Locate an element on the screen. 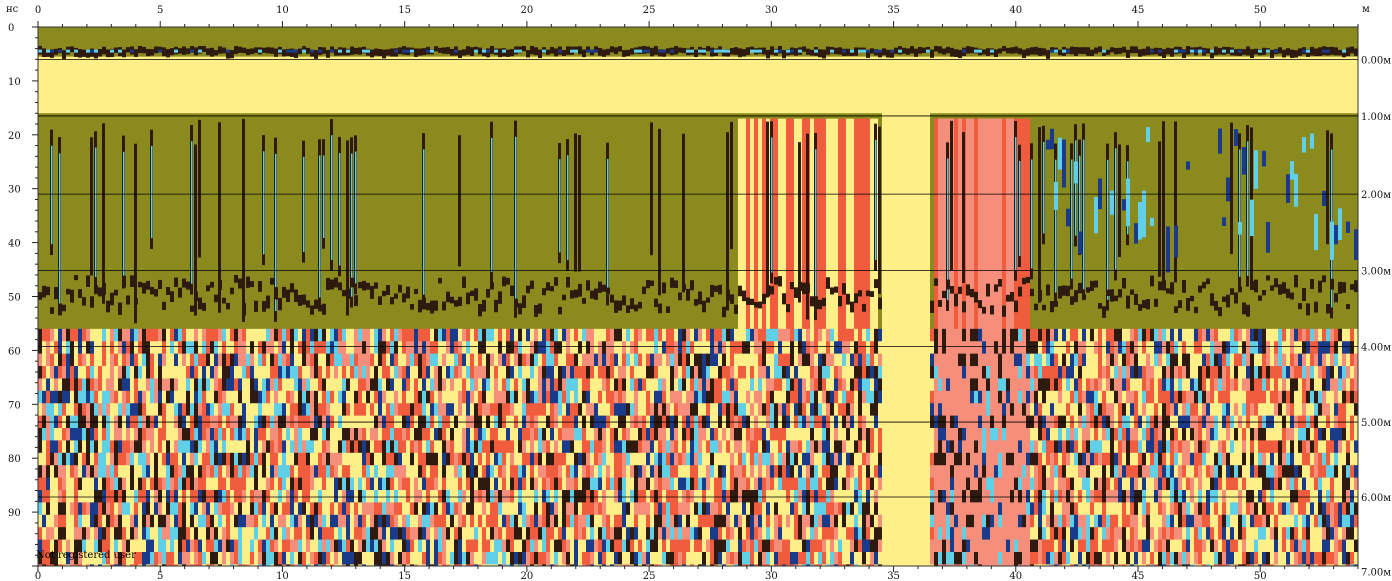 The height and width of the screenshot is (581, 1392). surface-reflection-light is located at coordinates (88, 51).